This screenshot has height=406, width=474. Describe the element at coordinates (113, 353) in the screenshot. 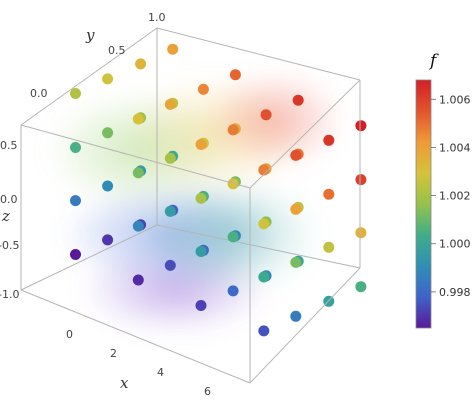

I see `x-tick-label: 2` at that location.